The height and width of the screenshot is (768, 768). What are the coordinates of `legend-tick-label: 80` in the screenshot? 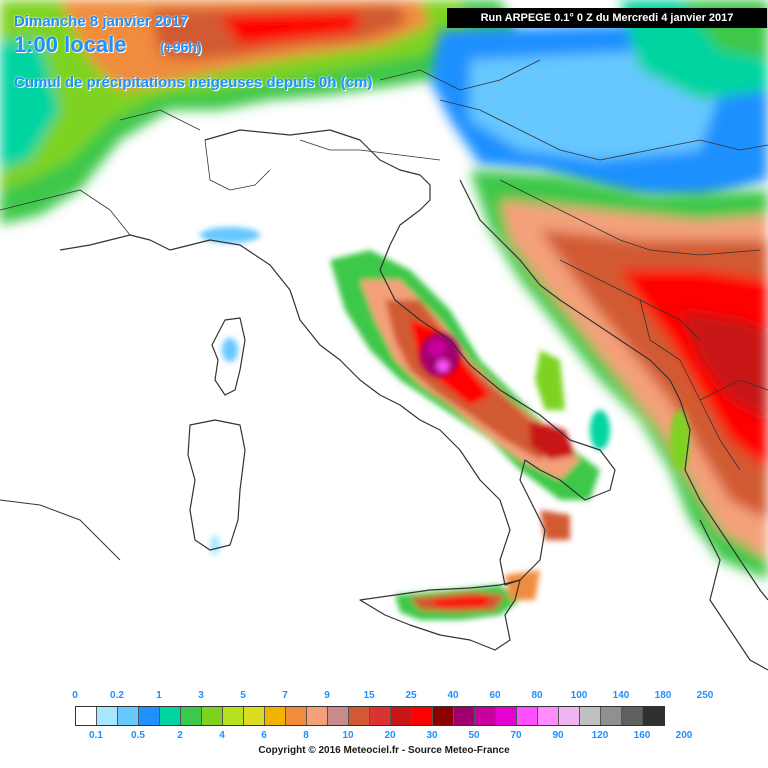 It's located at (537, 695).